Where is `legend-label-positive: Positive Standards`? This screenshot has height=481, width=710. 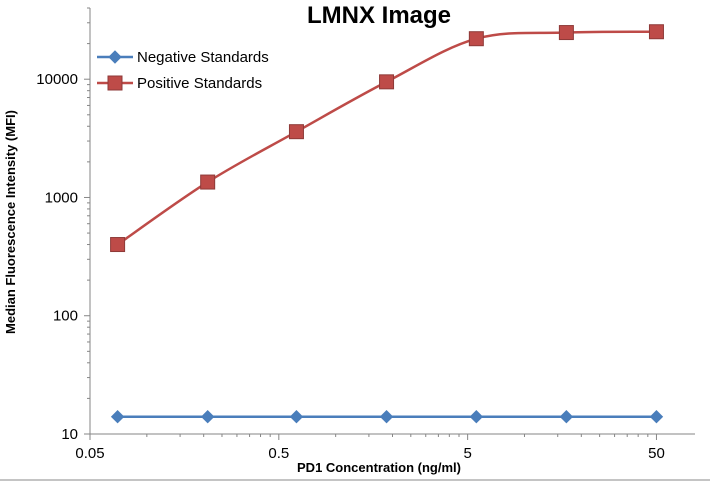 legend-label-positive: Positive Standards is located at coordinates (199, 83).